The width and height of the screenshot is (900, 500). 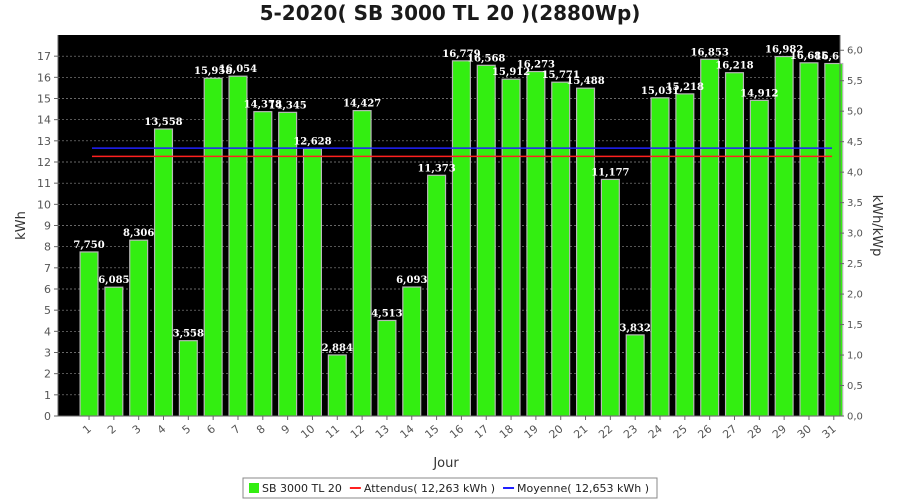 I want to click on data-label: 13,558, so click(x=163, y=122).